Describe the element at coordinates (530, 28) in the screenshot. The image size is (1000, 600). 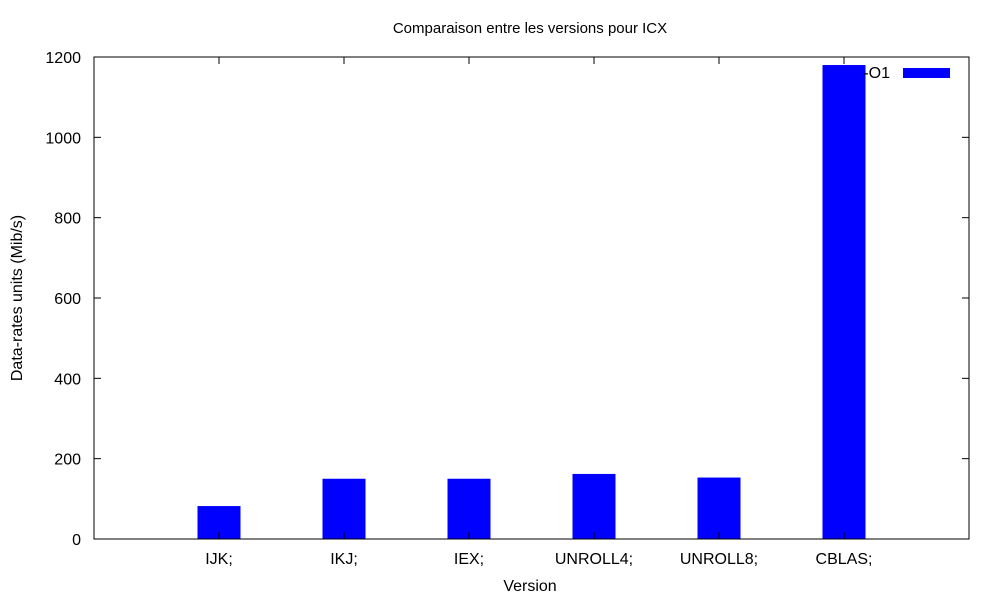
I see `chart-title: Comparaison entre les versions pour ICX` at that location.